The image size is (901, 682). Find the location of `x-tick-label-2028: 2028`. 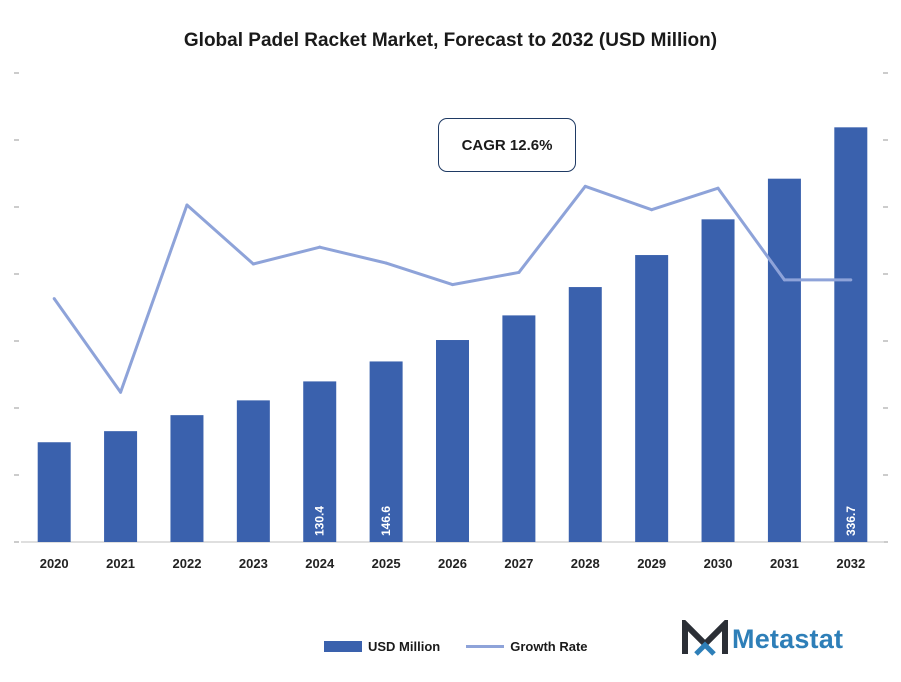

x-tick-label-2028: 2028 is located at coordinates (585, 563).